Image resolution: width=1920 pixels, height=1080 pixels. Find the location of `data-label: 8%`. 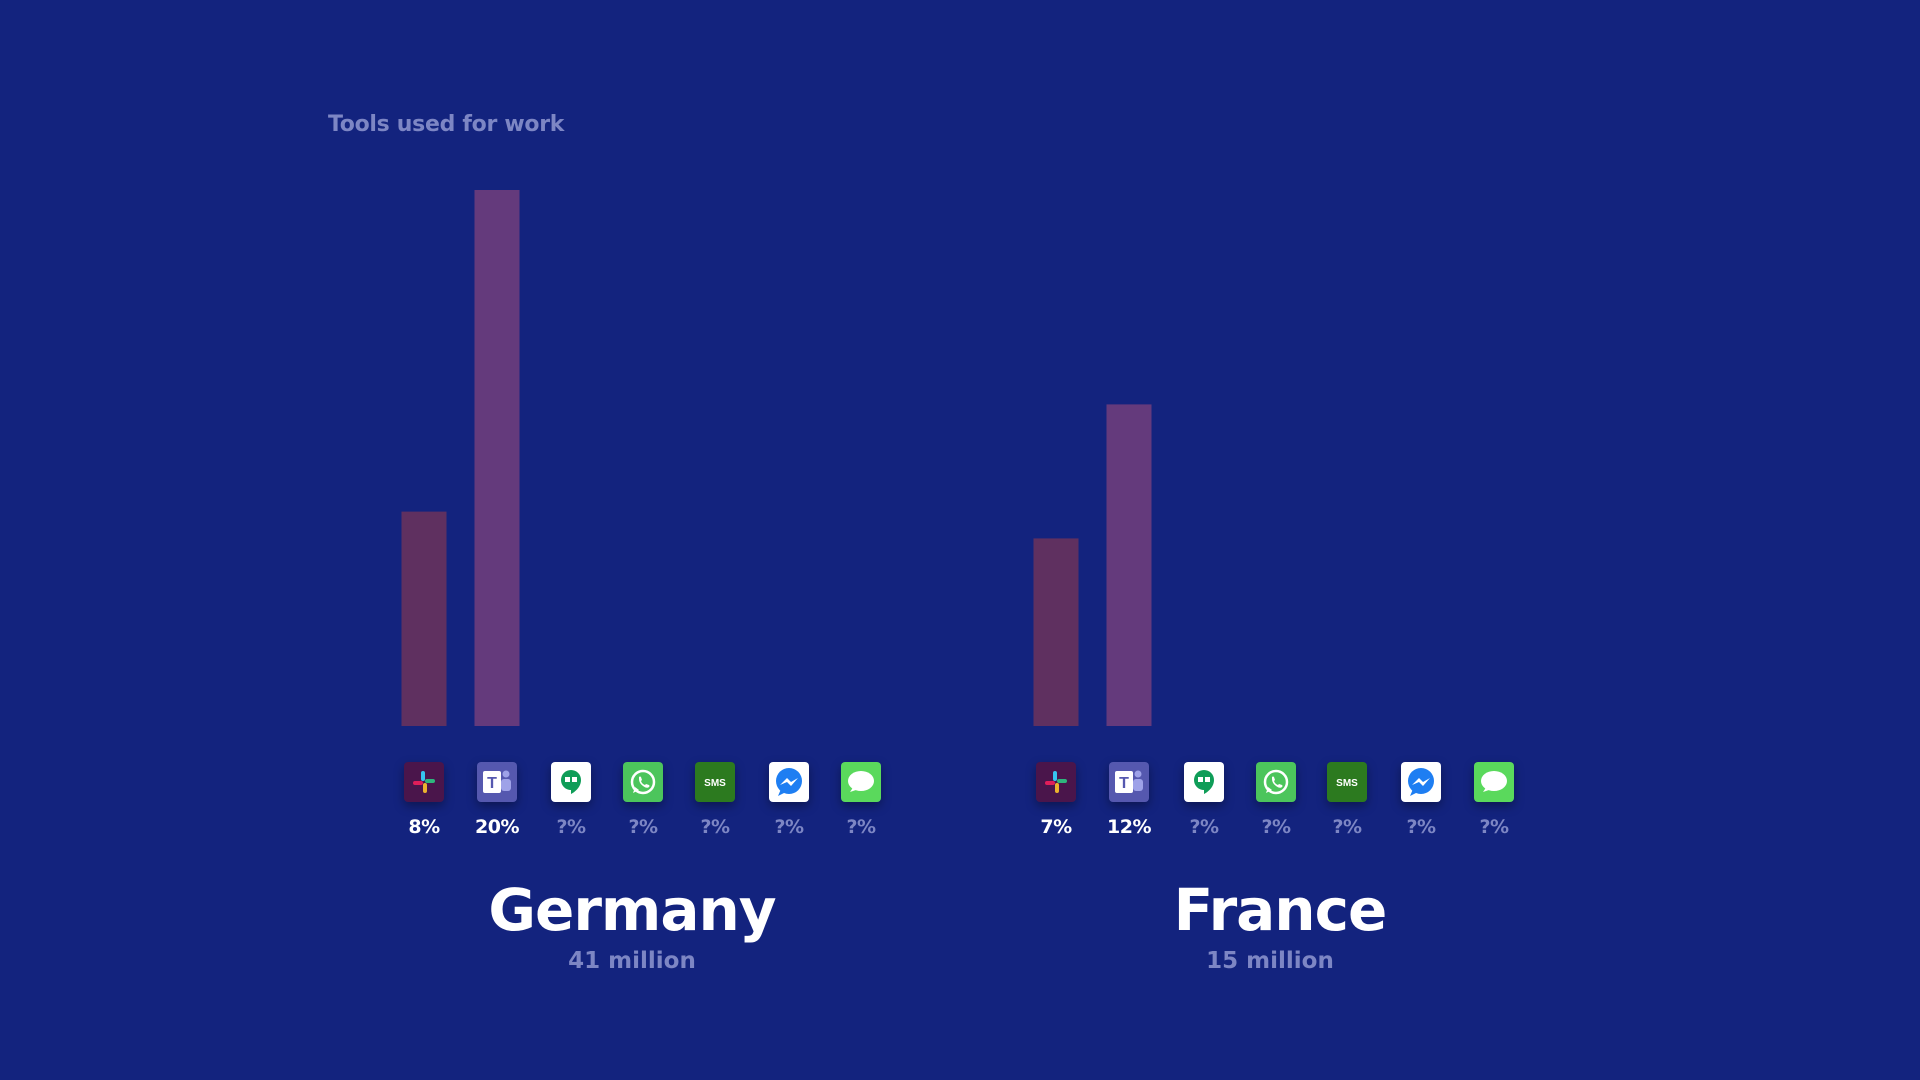

data-label: 8% is located at coordinates (424, 827).